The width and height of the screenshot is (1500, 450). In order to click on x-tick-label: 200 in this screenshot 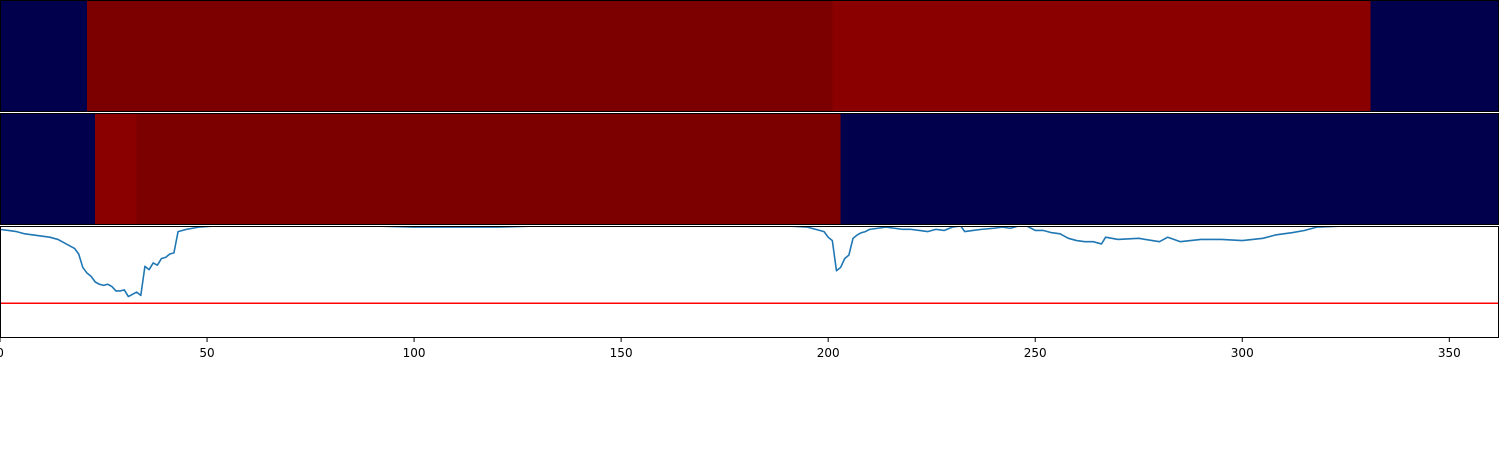, I will do `click(828, 353)`.